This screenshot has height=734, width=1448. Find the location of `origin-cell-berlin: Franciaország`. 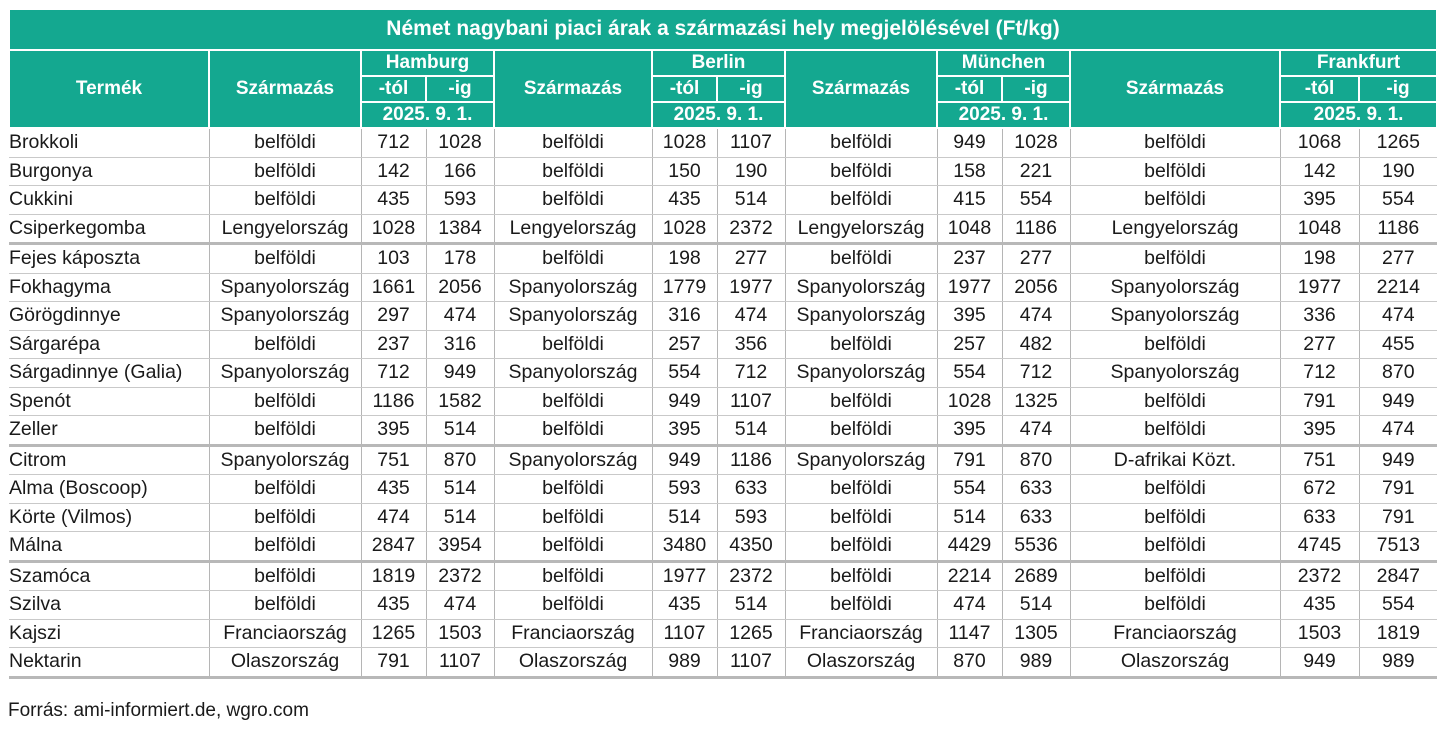

origin-cell-berlin: Franciaország is located at coordinates (573, 633).